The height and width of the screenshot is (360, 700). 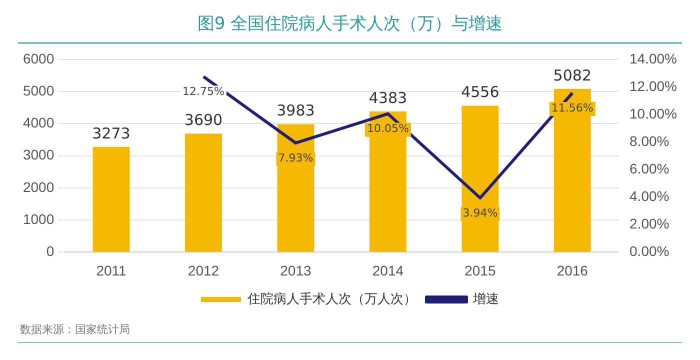 What do you see at coordinates (388, 270) in the screenshot?
I see `x-tick-label: 2014` at bounding box center [388, 270].